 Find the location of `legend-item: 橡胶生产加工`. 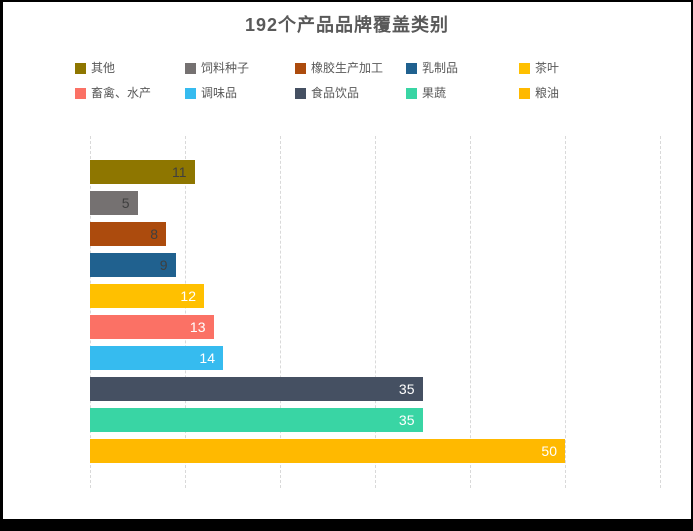

legend-item: 橡胶生产加工 is located at coordinates (350, 68).